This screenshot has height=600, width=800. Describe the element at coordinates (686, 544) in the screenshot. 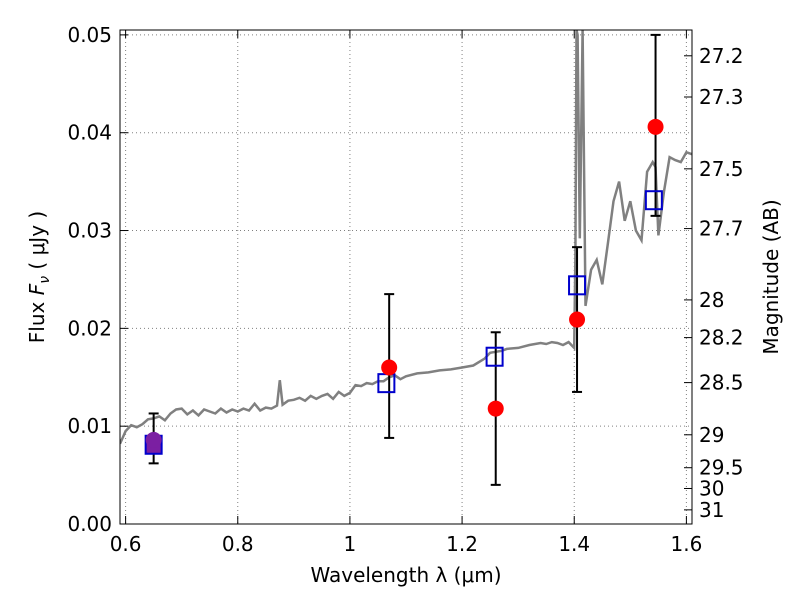

I see `x-tick-label: 1.6` at that location.